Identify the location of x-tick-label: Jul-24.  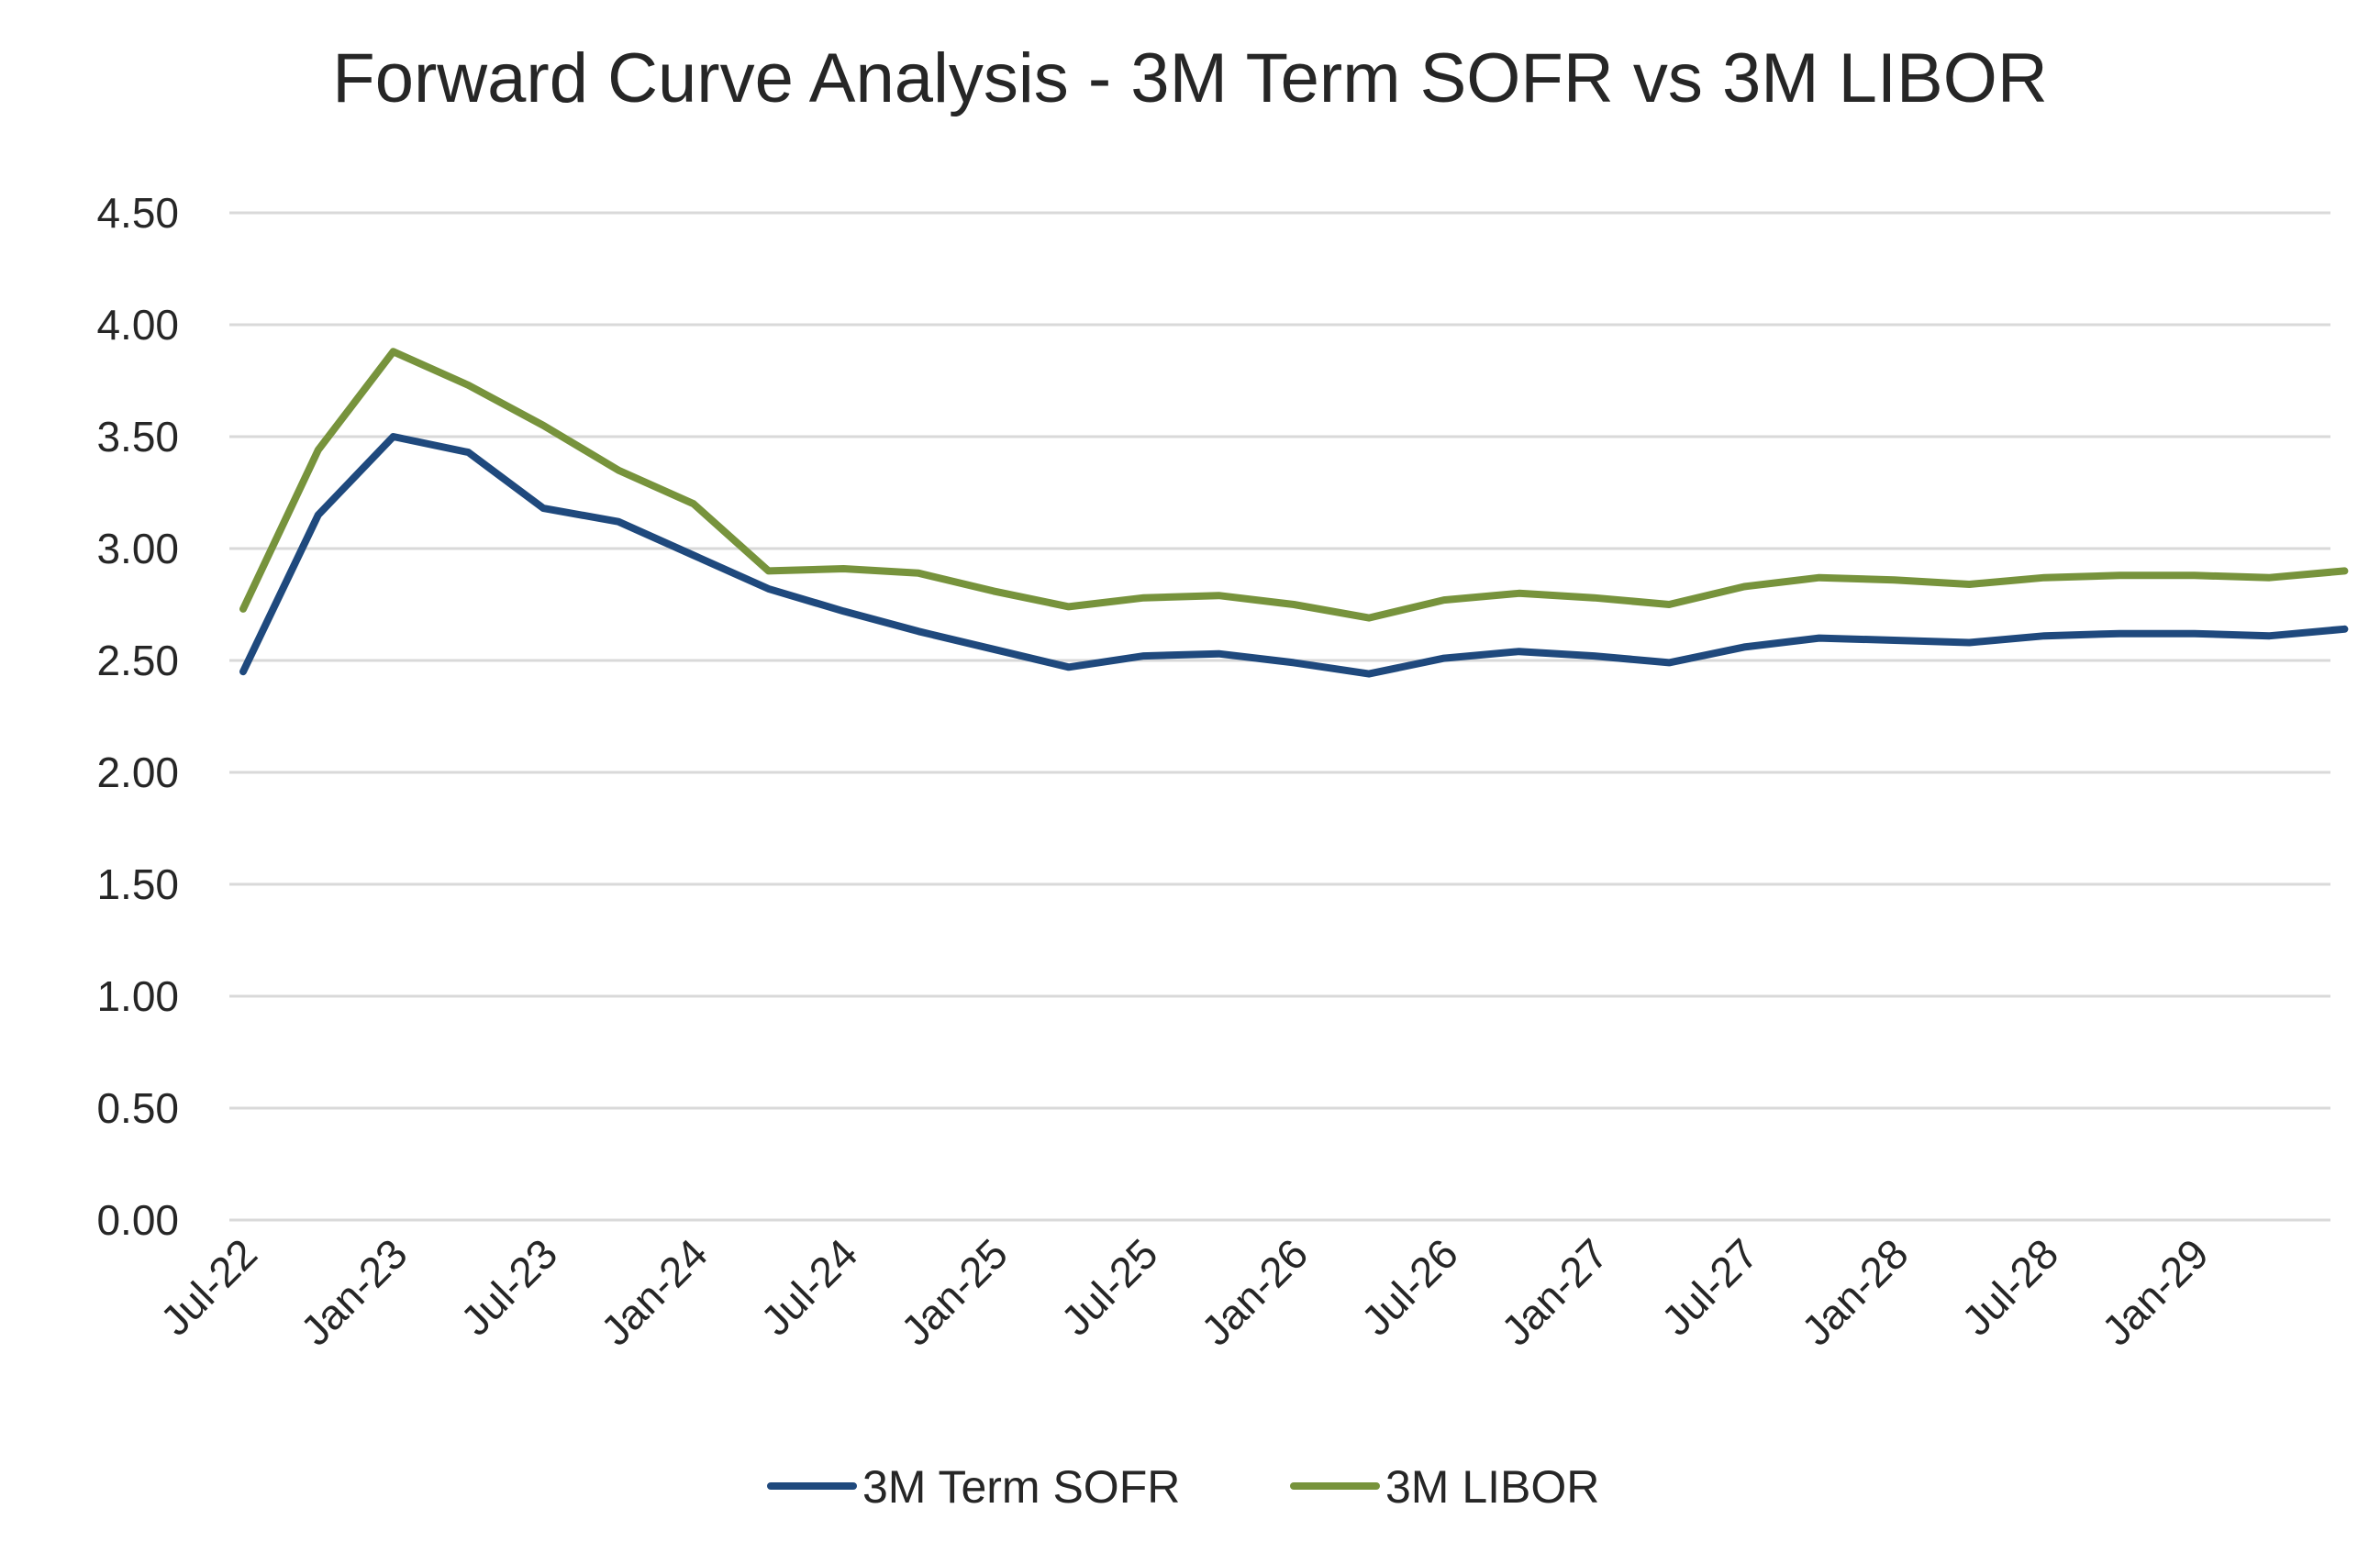
(808, 1286).